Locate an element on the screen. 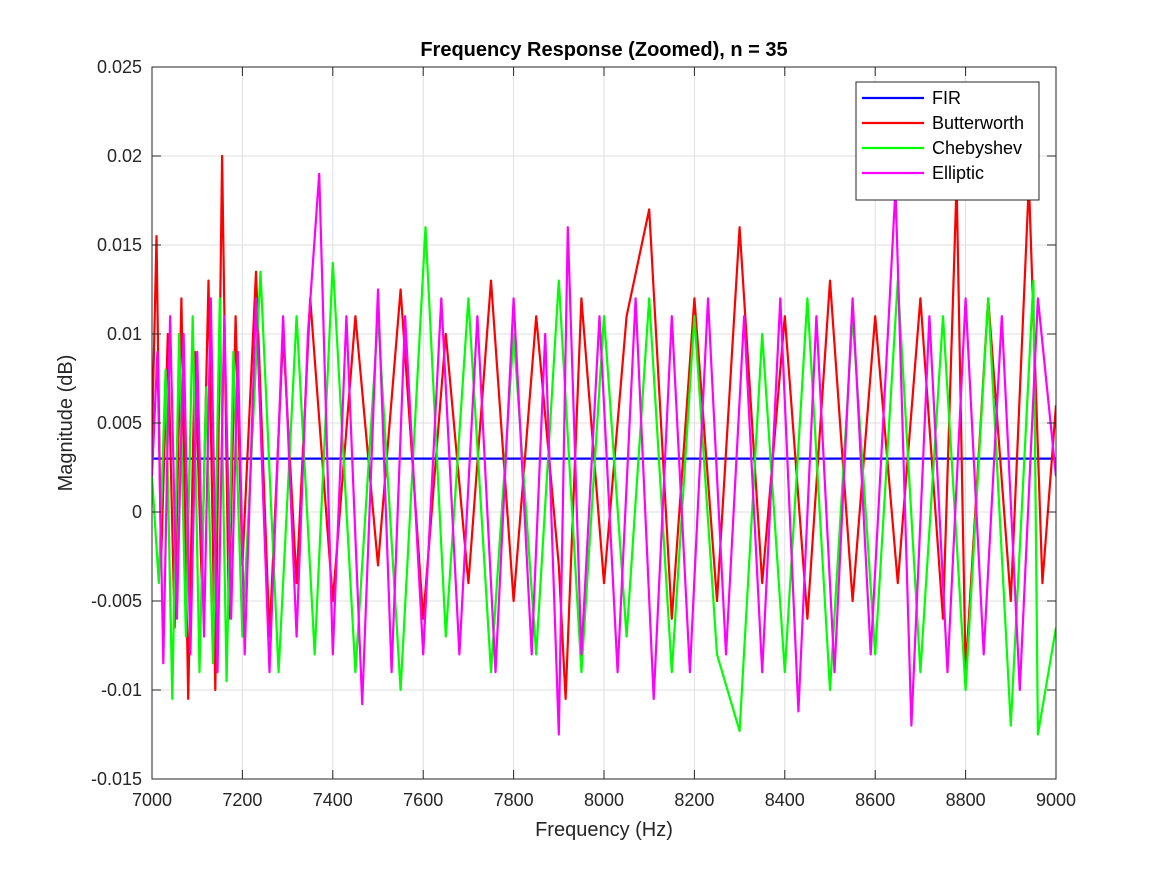 The image size is (1167, 875). legend-label-chebyshev: Chebyshev is located at coordinates (977, 148).